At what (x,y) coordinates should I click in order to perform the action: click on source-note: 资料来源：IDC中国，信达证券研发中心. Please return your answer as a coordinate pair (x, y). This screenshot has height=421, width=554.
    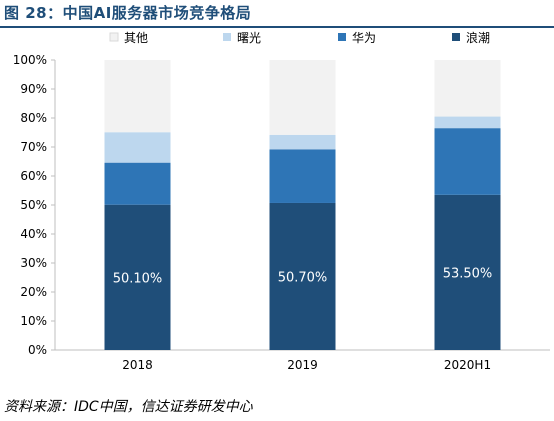
    Looking at the image, I should click on (128, 407).